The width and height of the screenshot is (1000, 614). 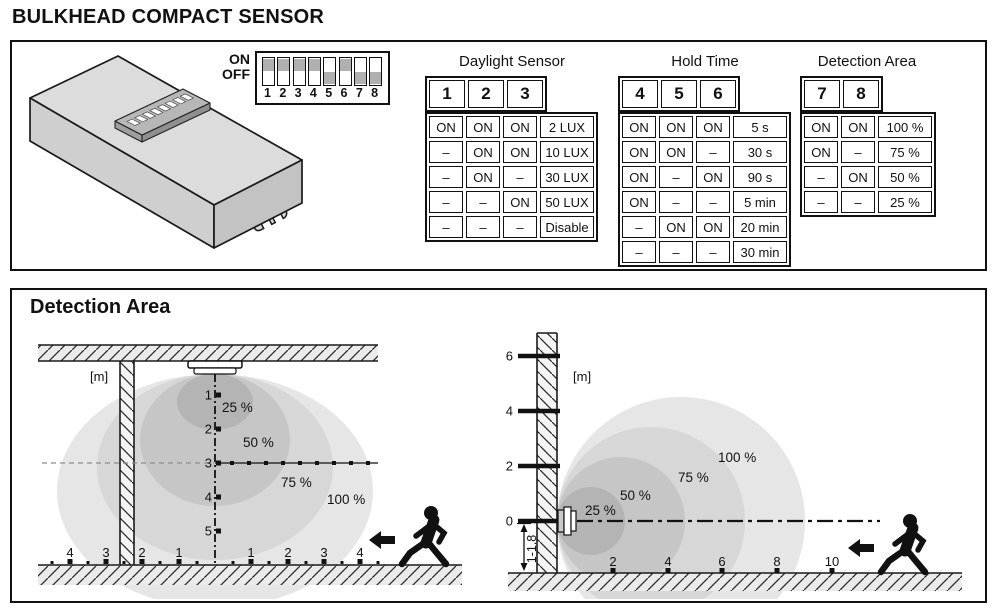 What do you see at coordinates (208, 353) in the screenshot?
I see `ceiling` at bounding box center [208, 353].